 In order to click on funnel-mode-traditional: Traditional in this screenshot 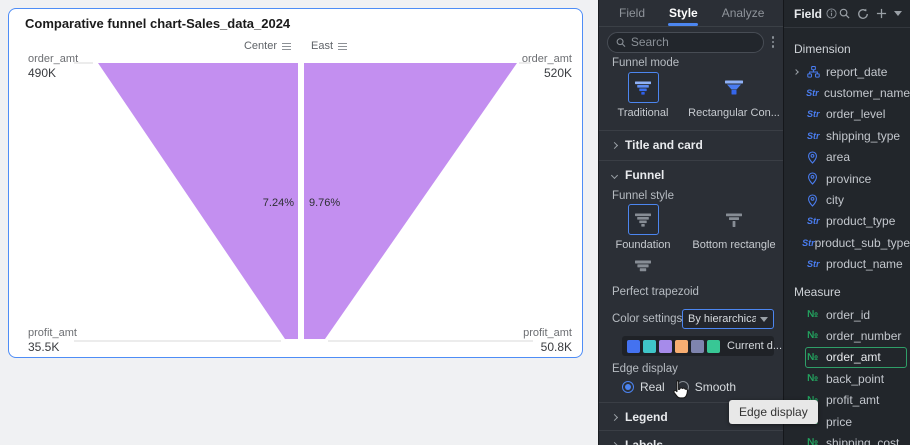, I will do `click(643, 95)`.